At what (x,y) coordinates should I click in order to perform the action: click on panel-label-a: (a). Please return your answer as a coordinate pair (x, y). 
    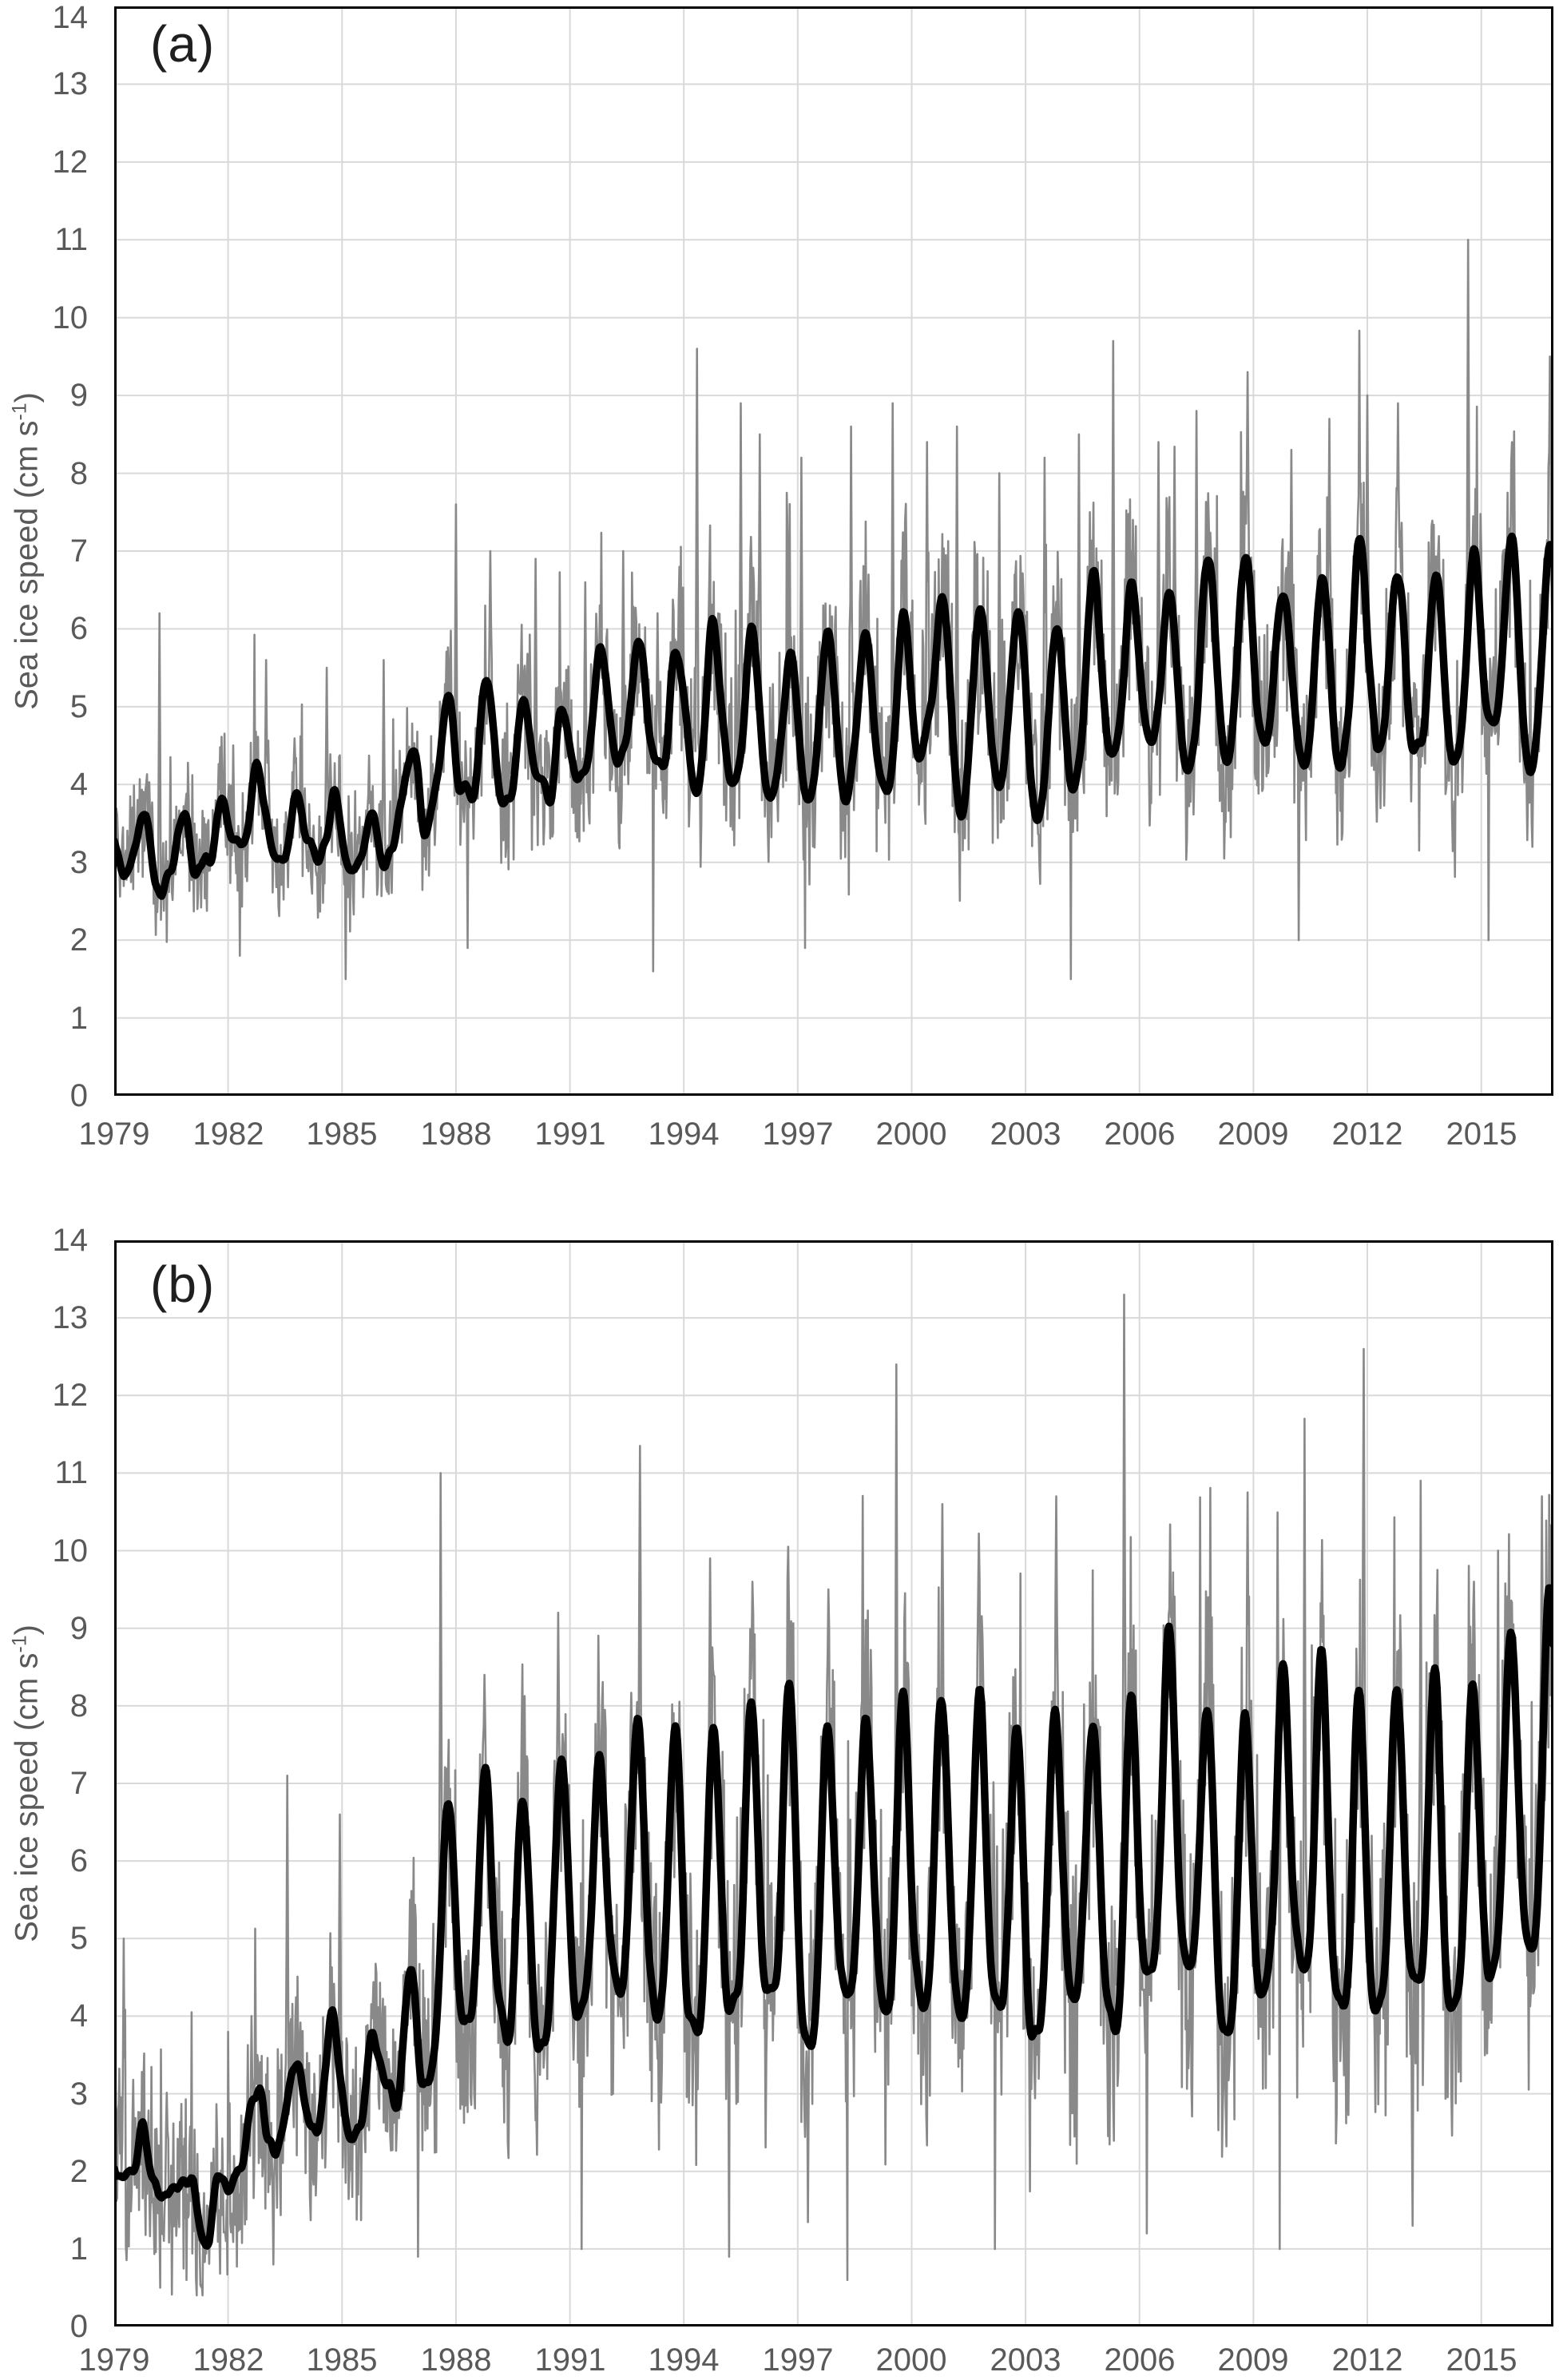
    Looking at the image, I should click on (183, 44).